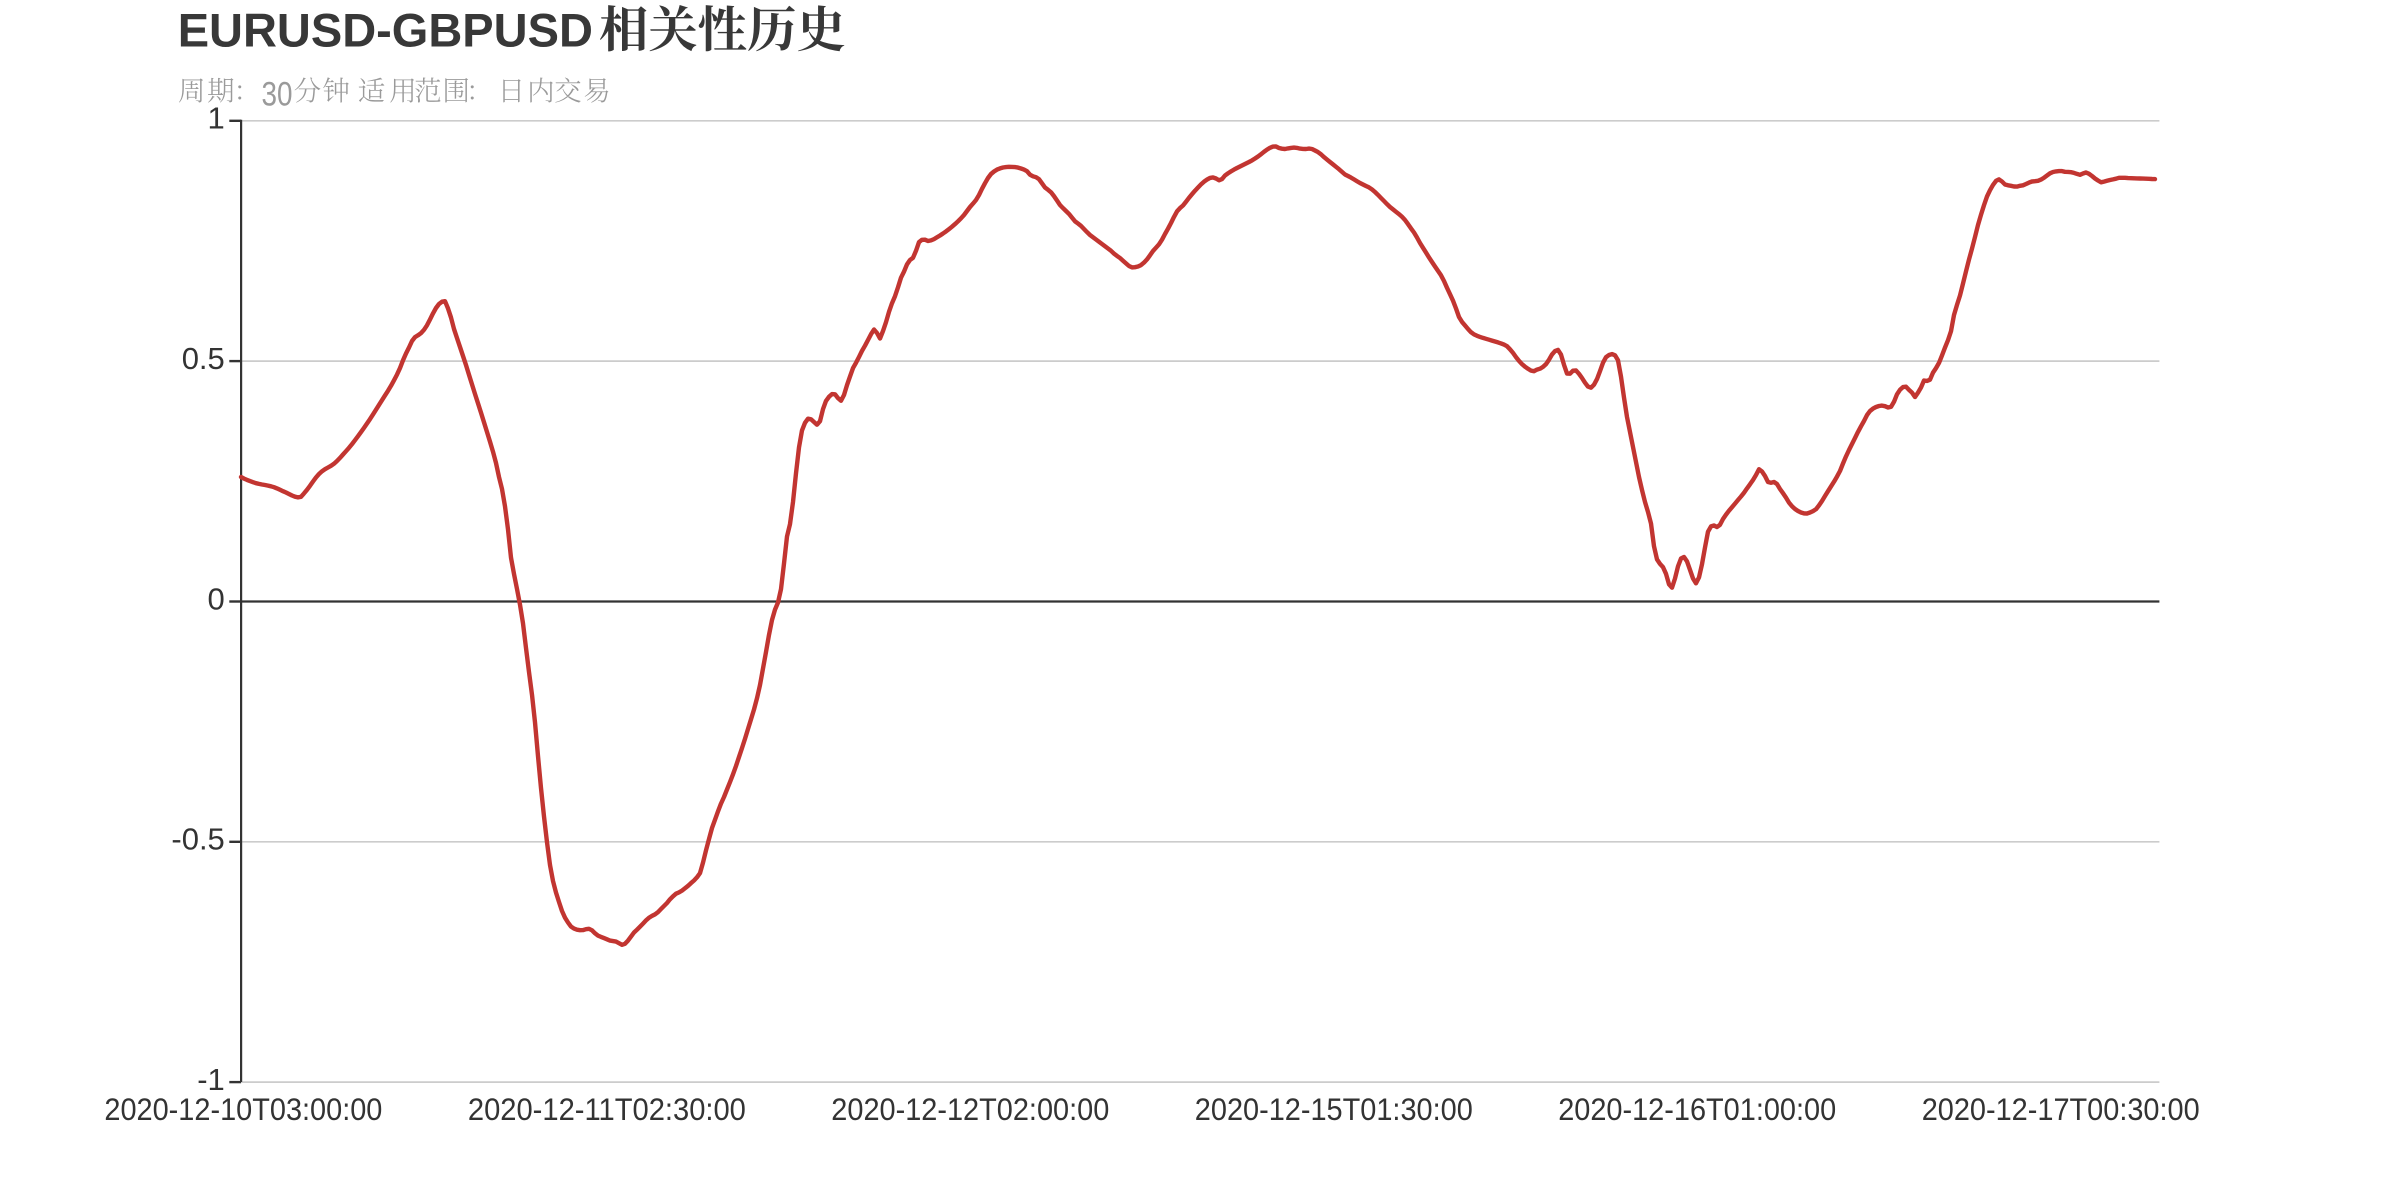 This screenshot has width=2400, height=1200. I want to click on svg-text: 0.5, so click(203, 358).